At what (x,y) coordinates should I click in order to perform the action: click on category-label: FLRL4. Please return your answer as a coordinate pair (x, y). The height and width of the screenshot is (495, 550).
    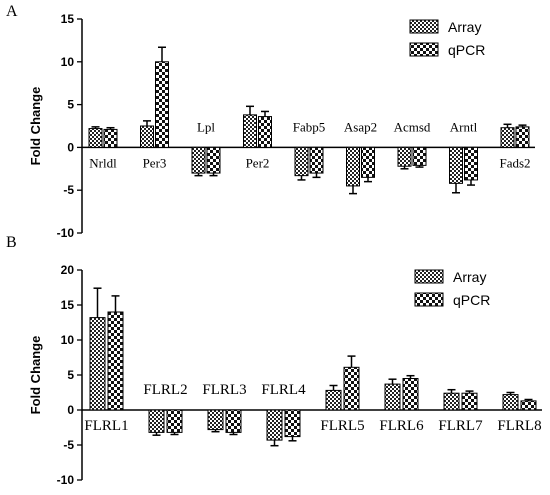
    Looking at the image, I should click on (283, 390).